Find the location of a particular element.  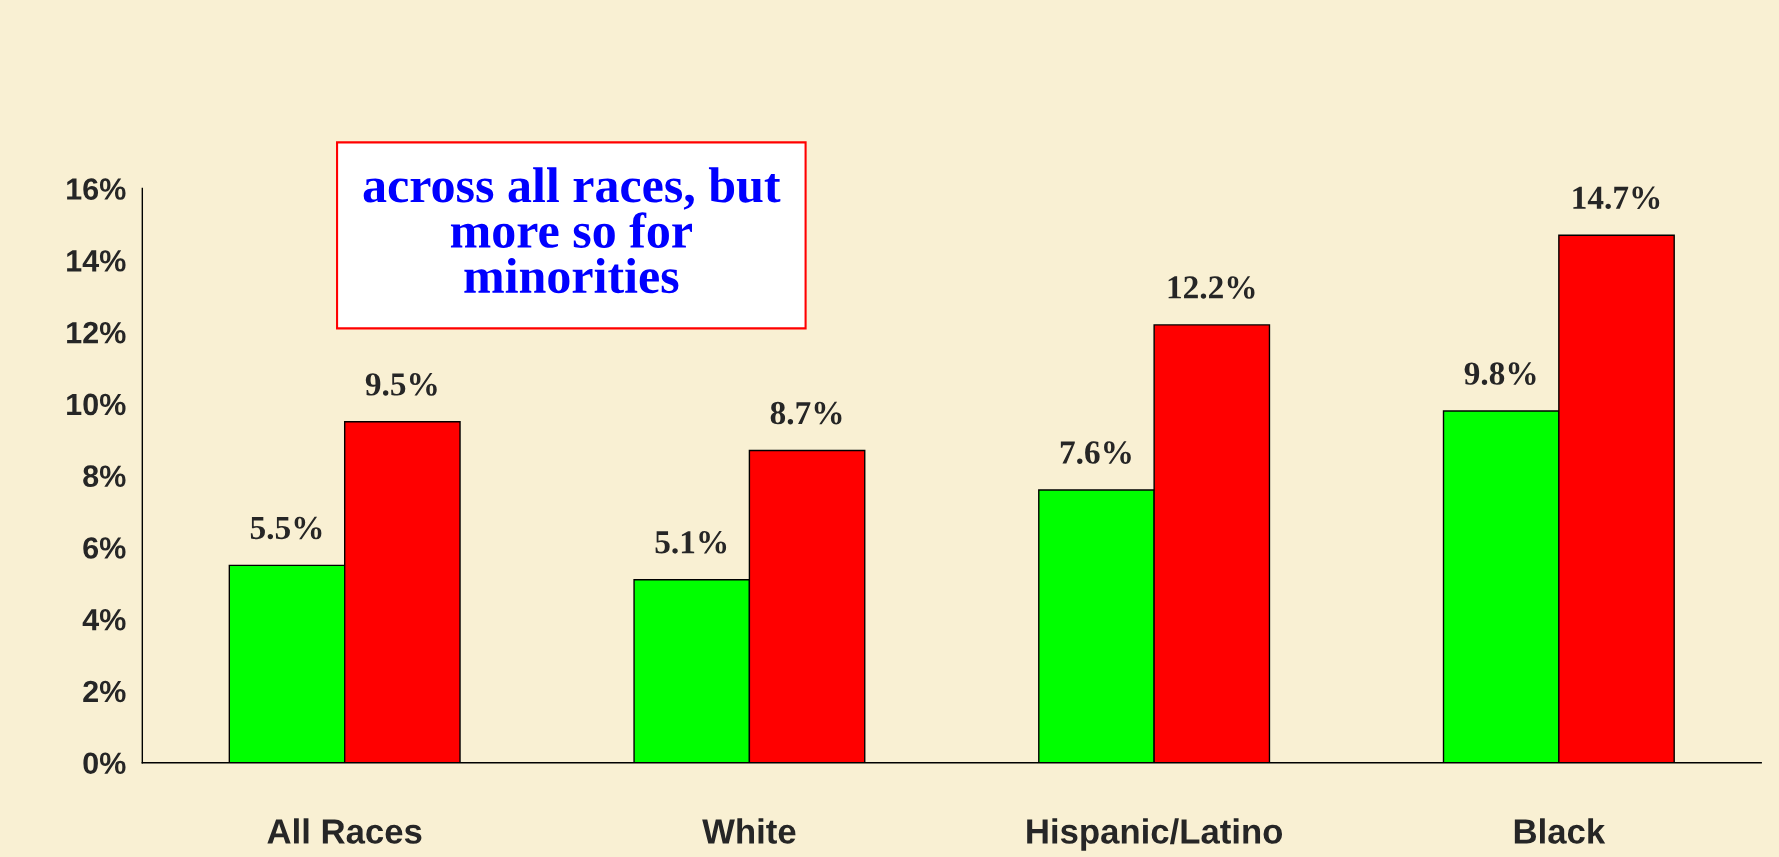

y-tick-label: 6% is located at coordinates (104, 548).